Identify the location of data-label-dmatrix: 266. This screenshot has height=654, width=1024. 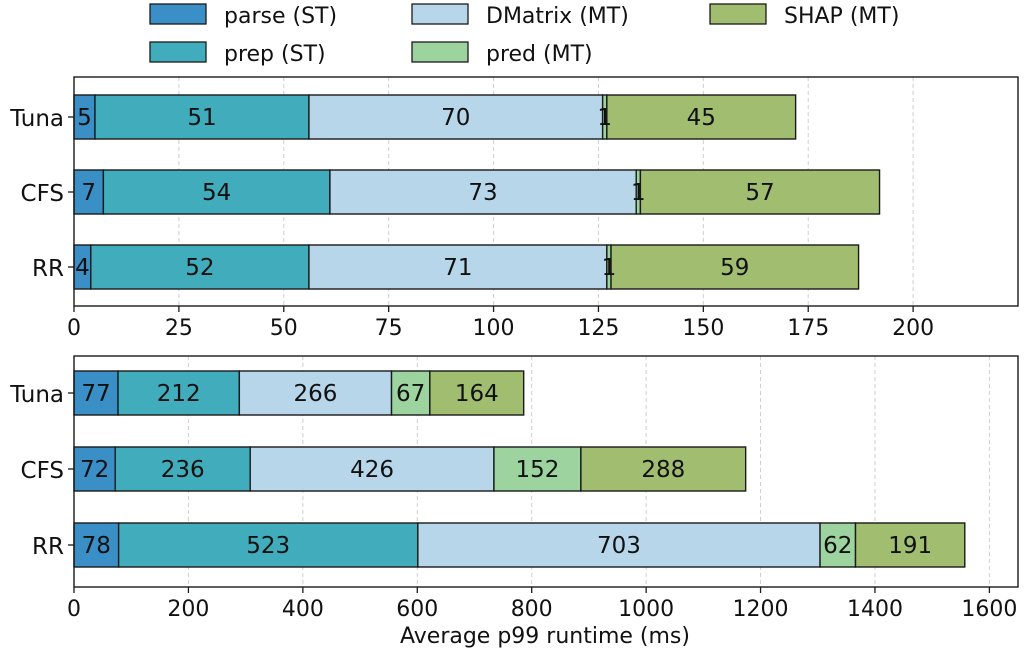
(315, 394).